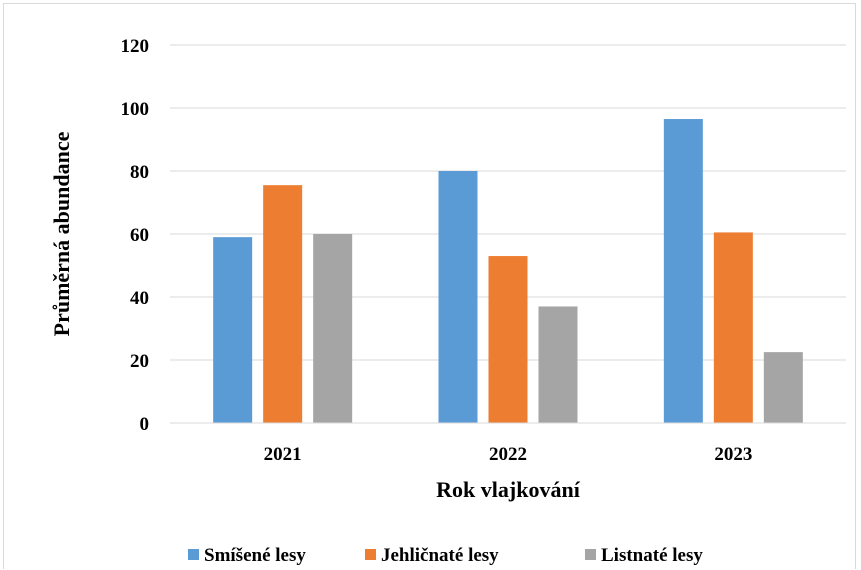 The width and height of the screenshot is (861, 570). I want to click on y-tick-label: 0, so click(145, 424).